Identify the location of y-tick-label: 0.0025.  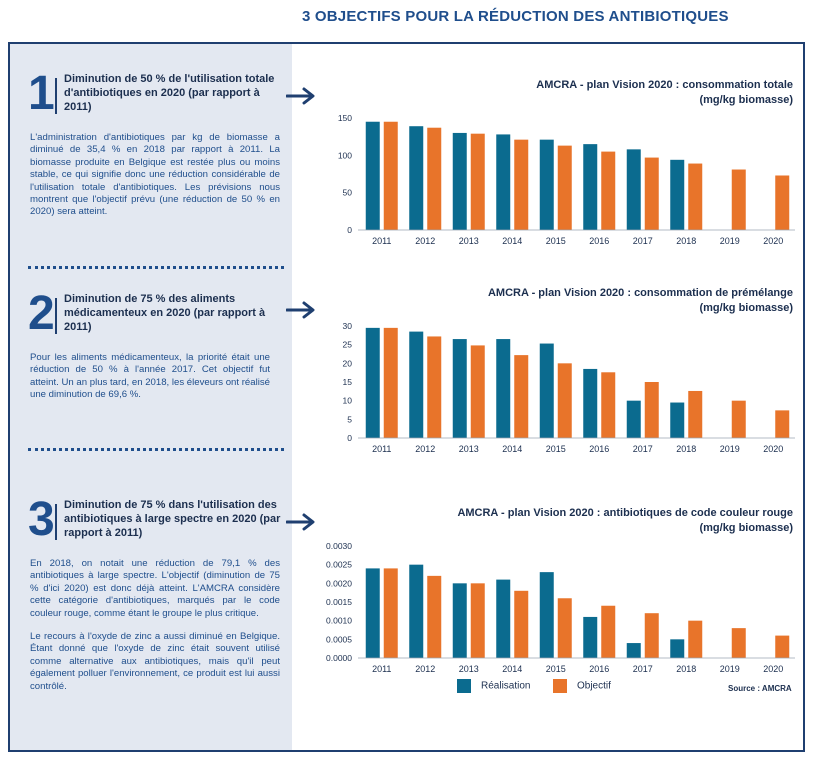
(339, 565).